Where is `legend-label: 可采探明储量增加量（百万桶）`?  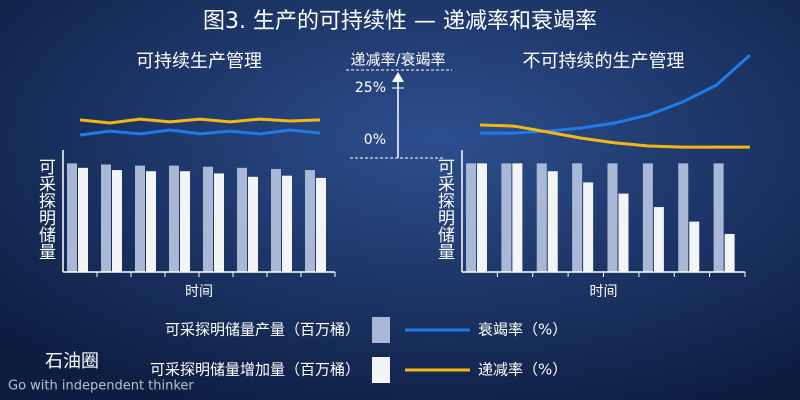
legend-label: 可采探明储量增加量（百万桶） is located at coordinates (255, 370).